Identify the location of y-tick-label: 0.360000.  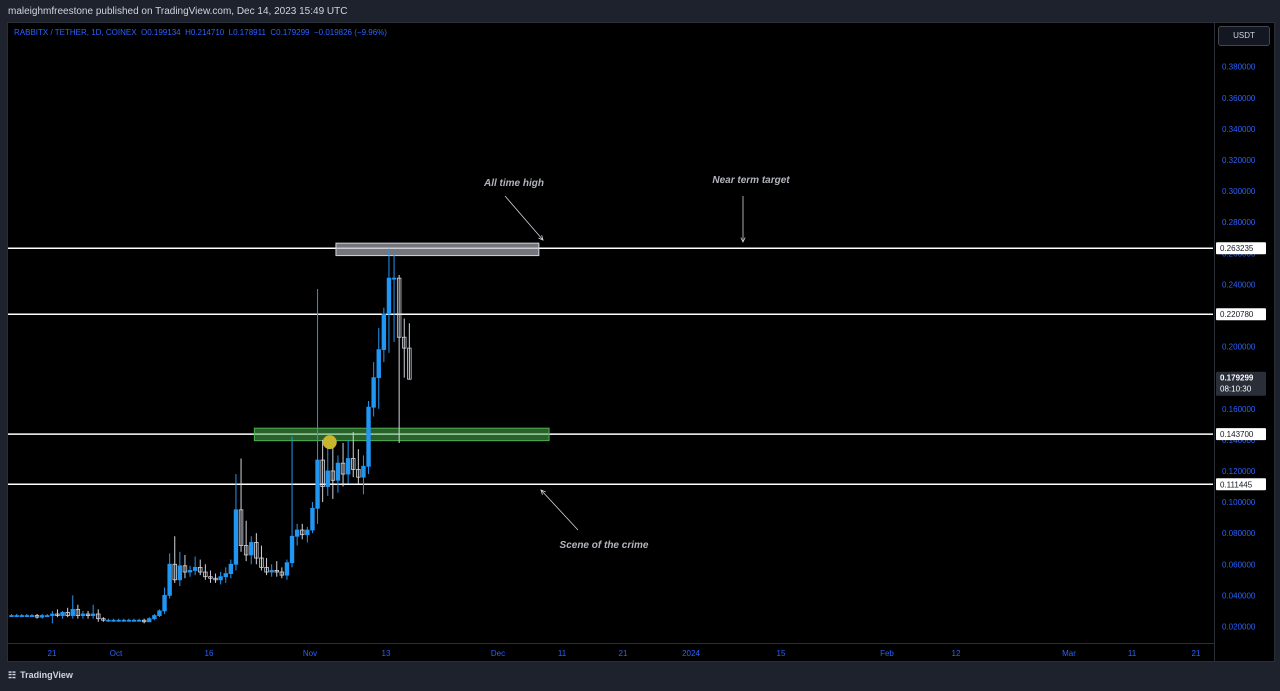
(1239, 98).